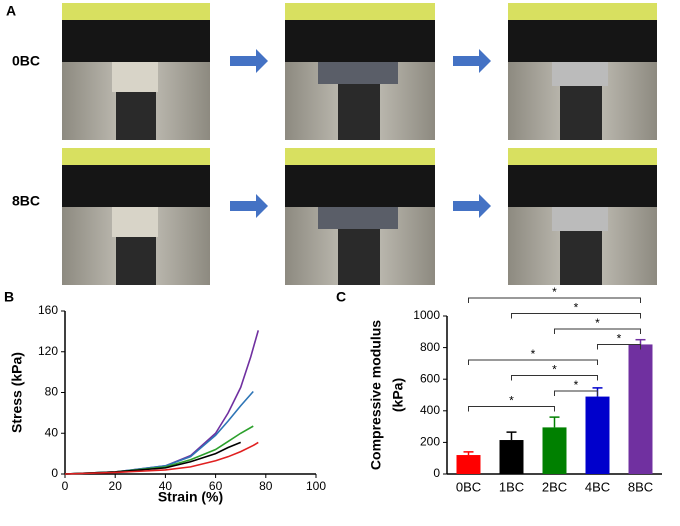 The height and width of the screenshot is (526, 680). Describe the element at coordinates (430, 347) in the screenshot. I see `y-tick-label: 800` at that location.